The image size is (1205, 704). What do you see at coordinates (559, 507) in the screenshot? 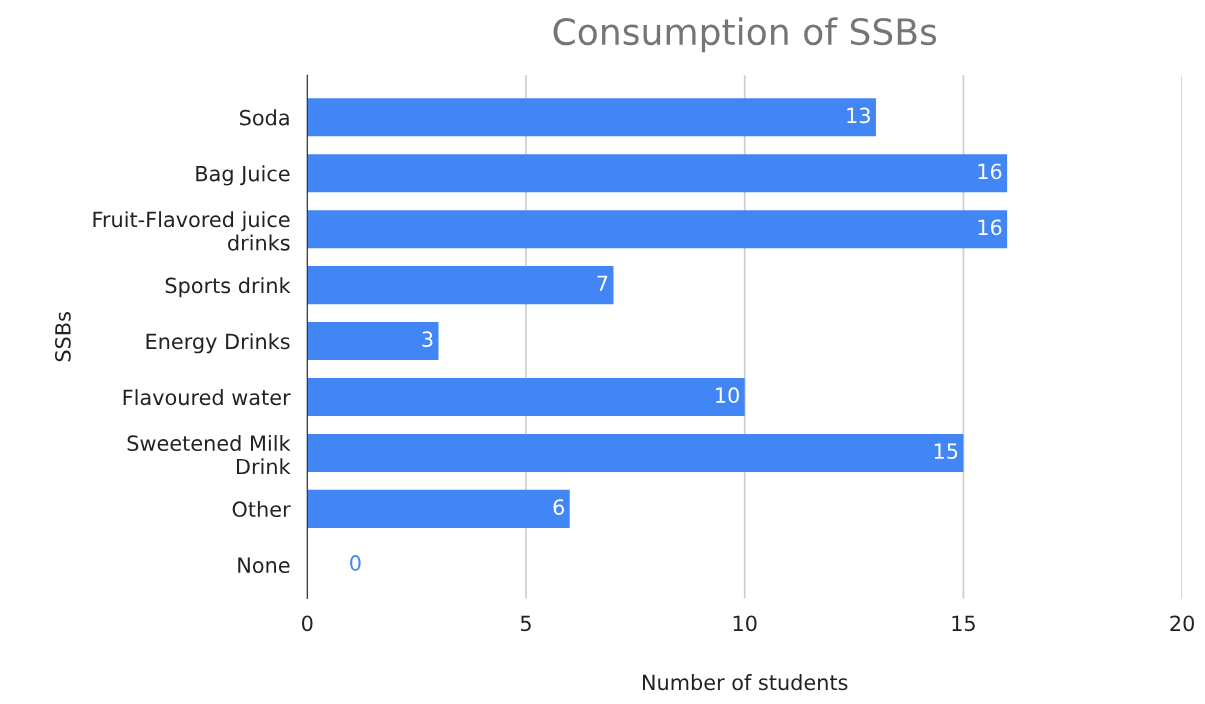
I see `data-label: 6` at bounding box center [559, 507].